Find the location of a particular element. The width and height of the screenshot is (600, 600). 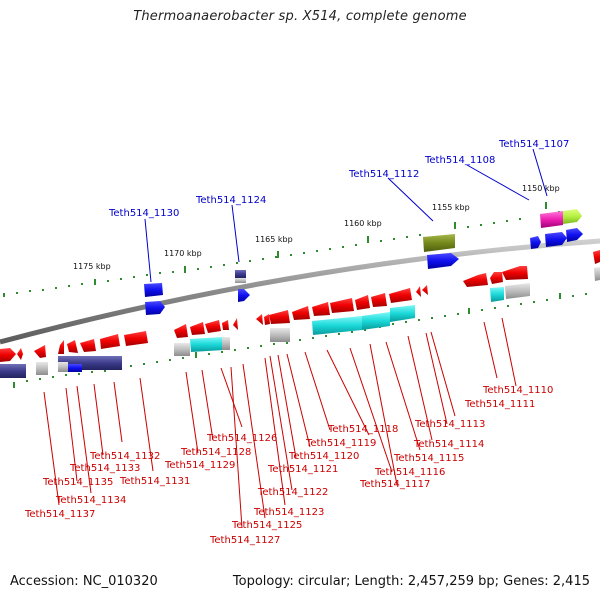

gene-label-1117: Teth514_1117 is located at coordinates (394, 484).